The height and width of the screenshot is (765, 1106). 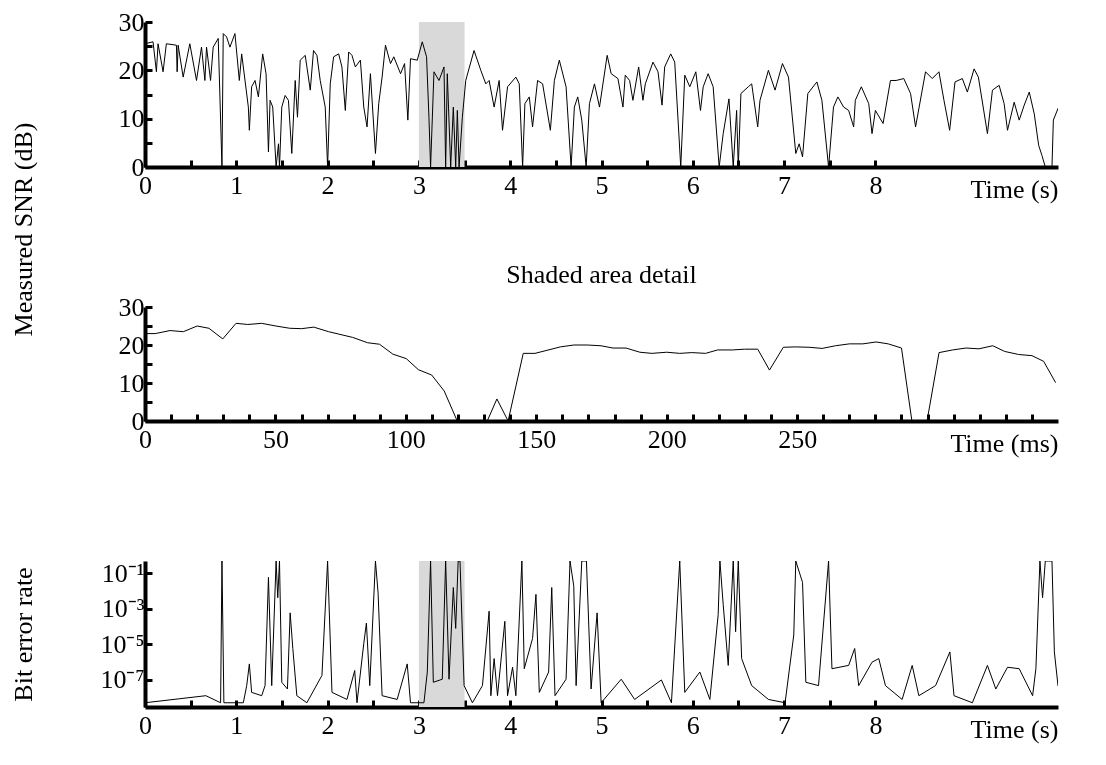 I want to click on y-tick-label: 10⁻⁵, so click(x=122, y=644).